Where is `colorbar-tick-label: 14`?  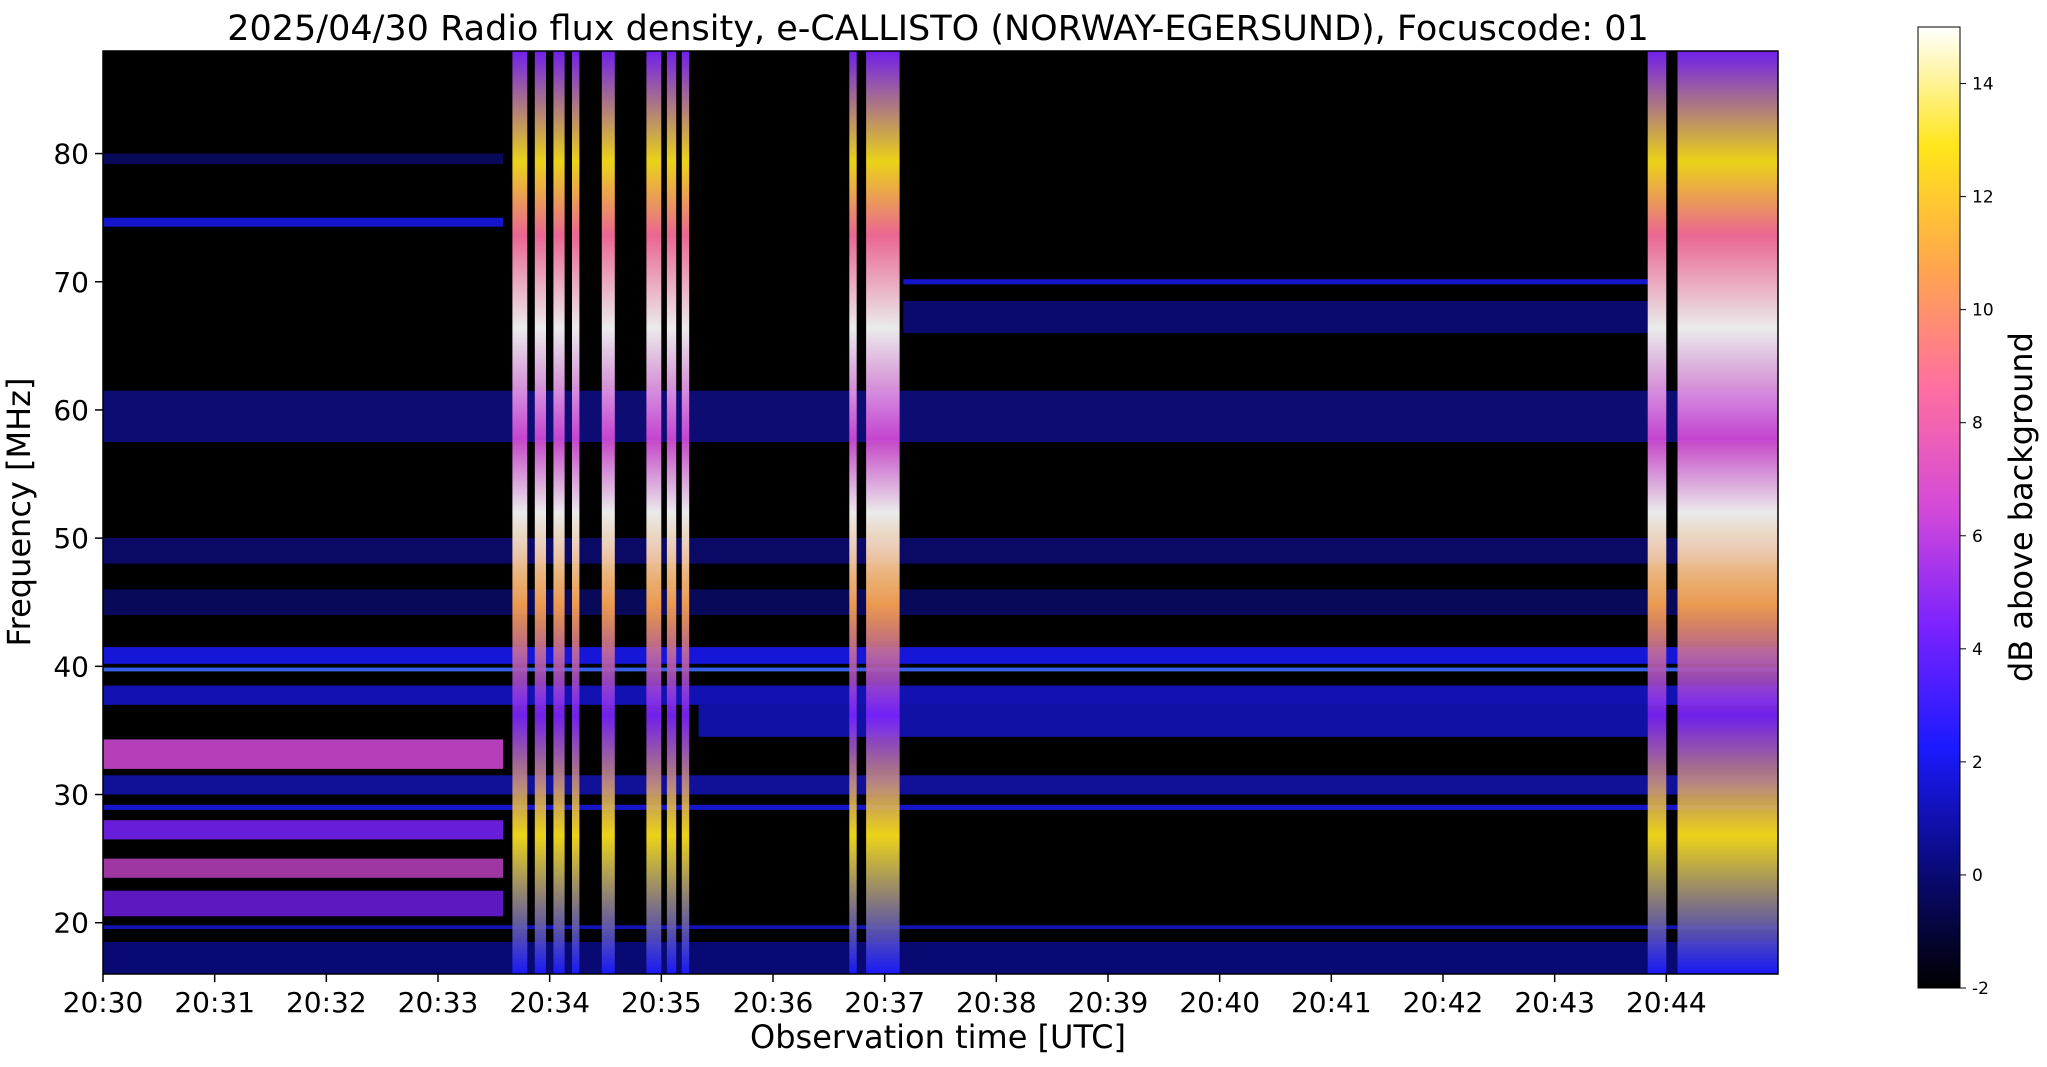
colorbar-tick-label: 14 is located at coordinates (1983, 85).